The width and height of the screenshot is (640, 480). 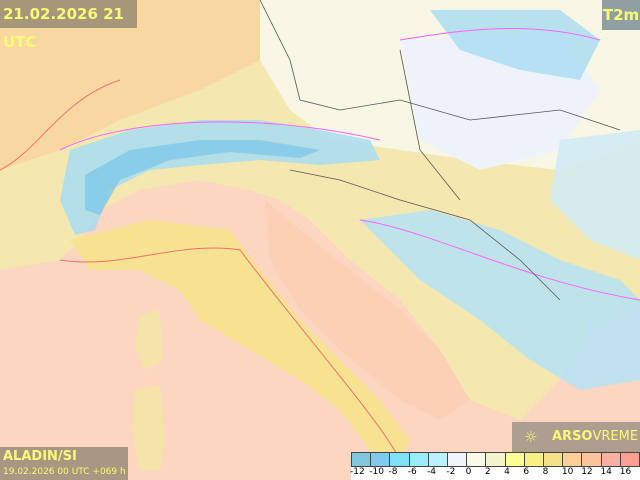 What do you see at coordinates (507, 472) in the screenshot?
I see `legend-label: 4` at bounding box center [507, 472].